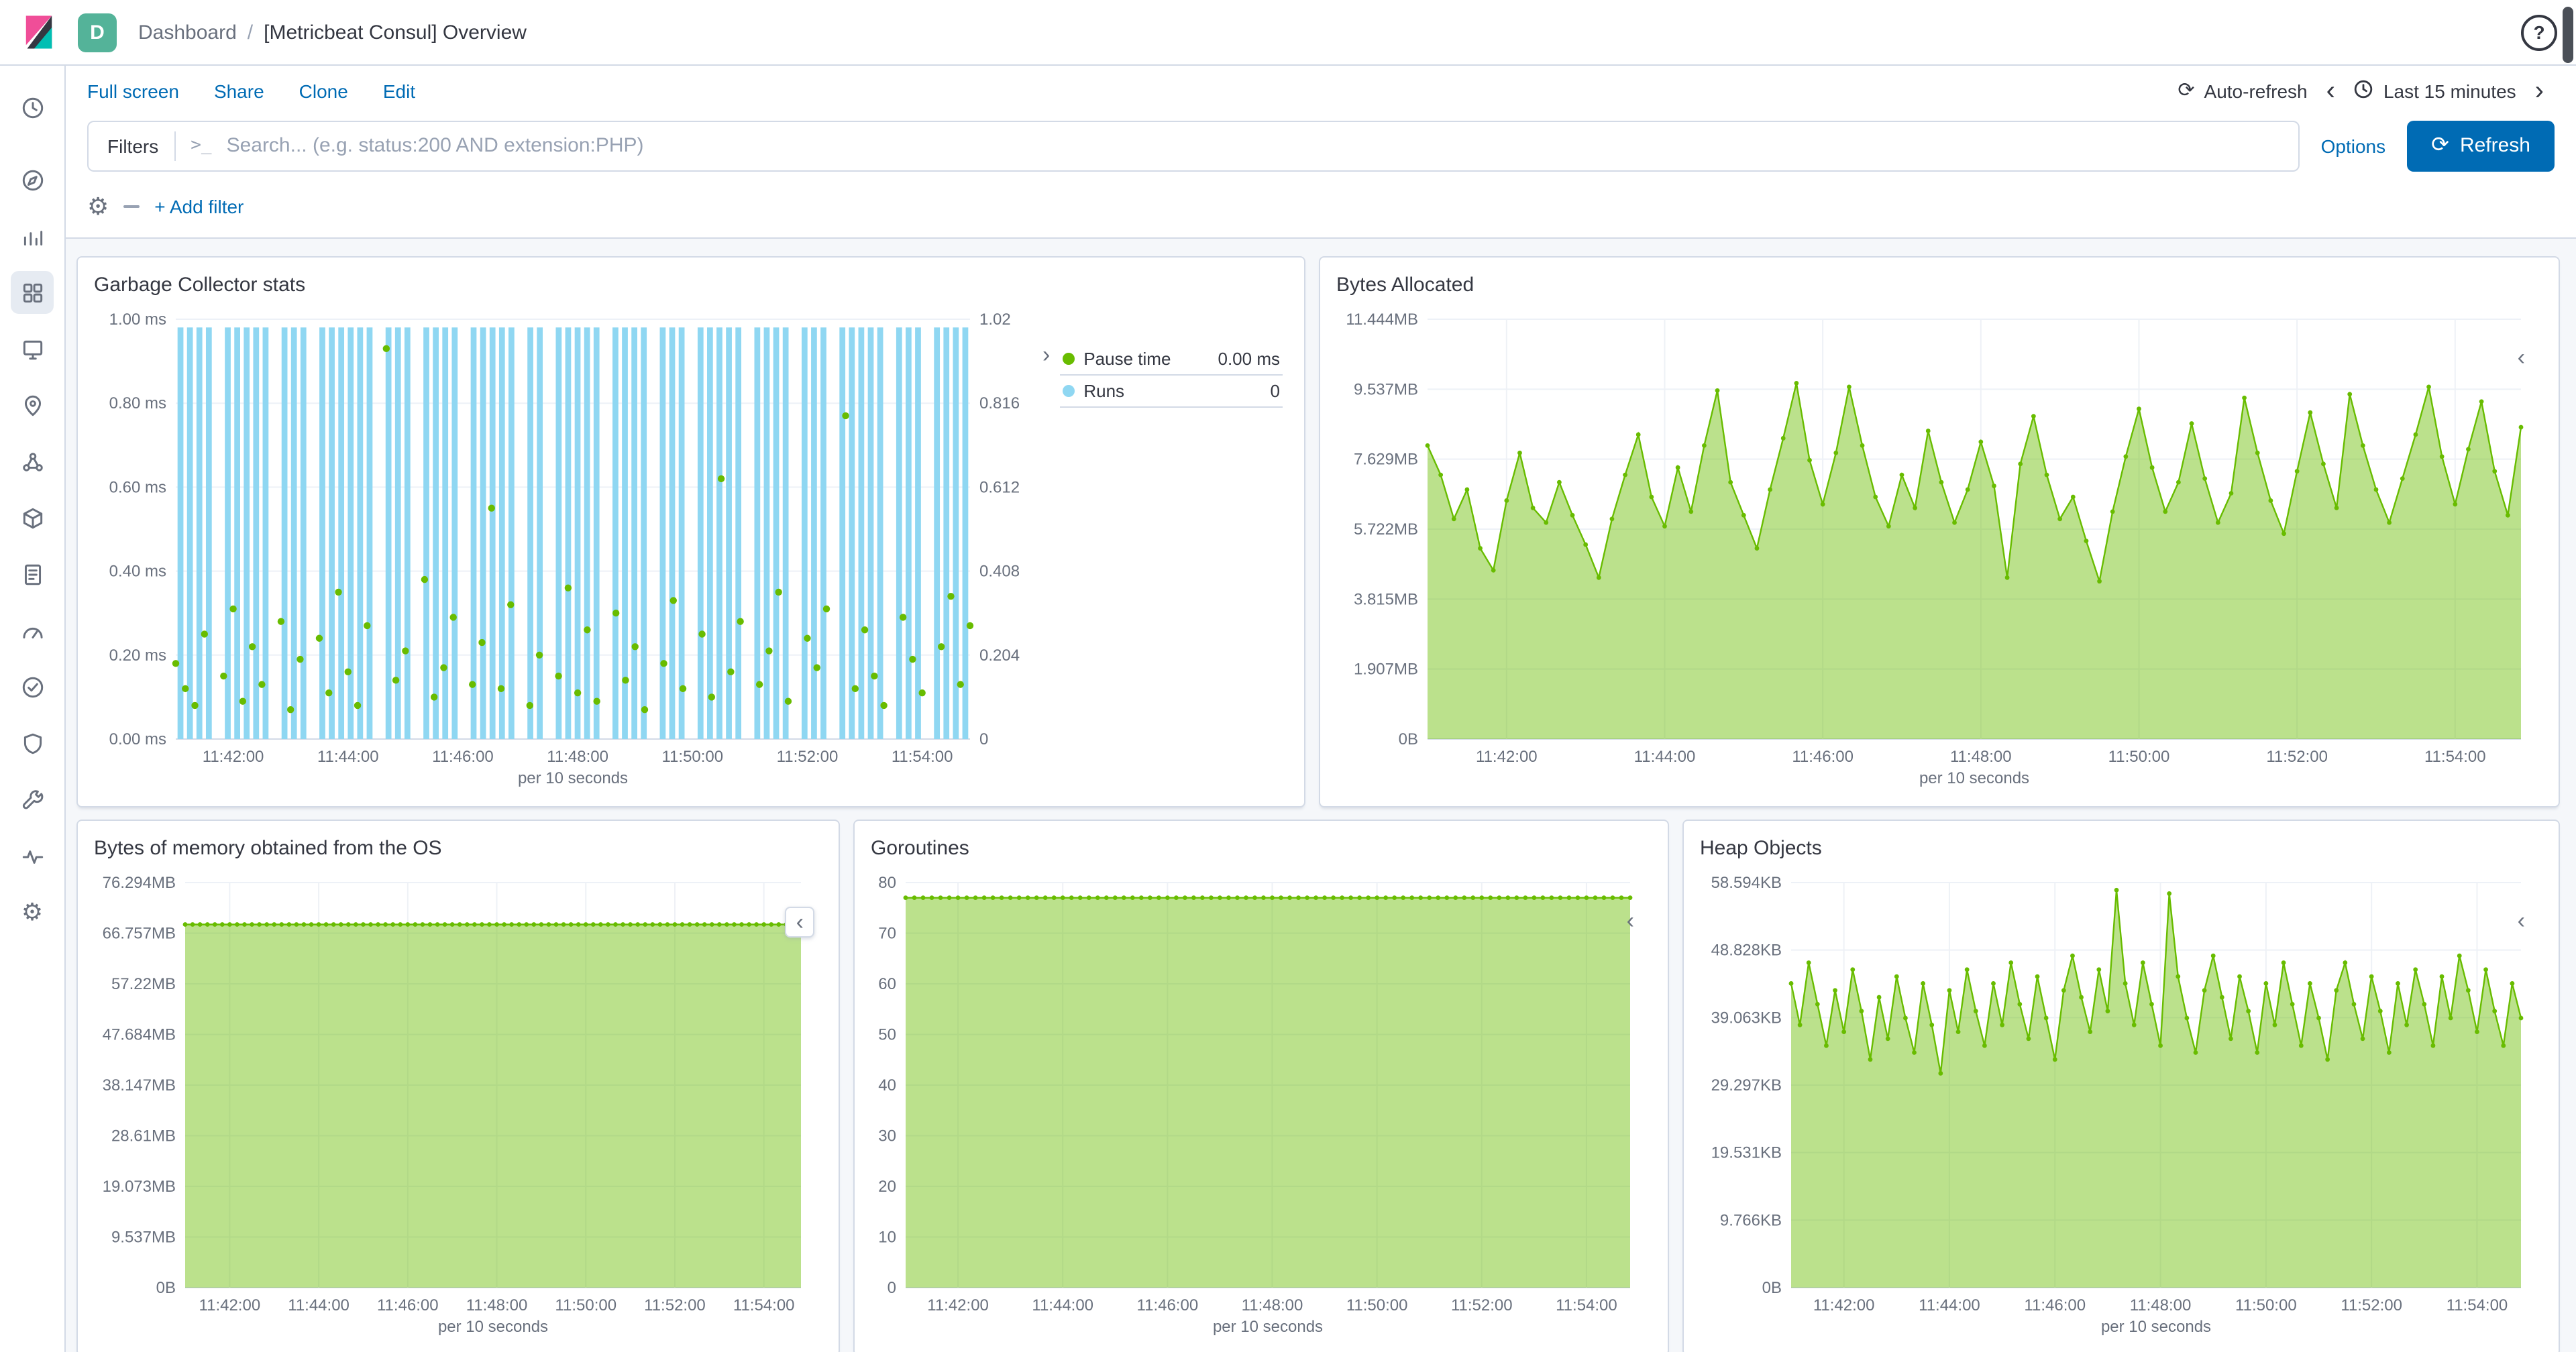 Image resolution: width=2576 pixels, height=1352 pixels. Describe the element at coordinates (1254, 145) in the screenshot. I see `search-field` at that location.